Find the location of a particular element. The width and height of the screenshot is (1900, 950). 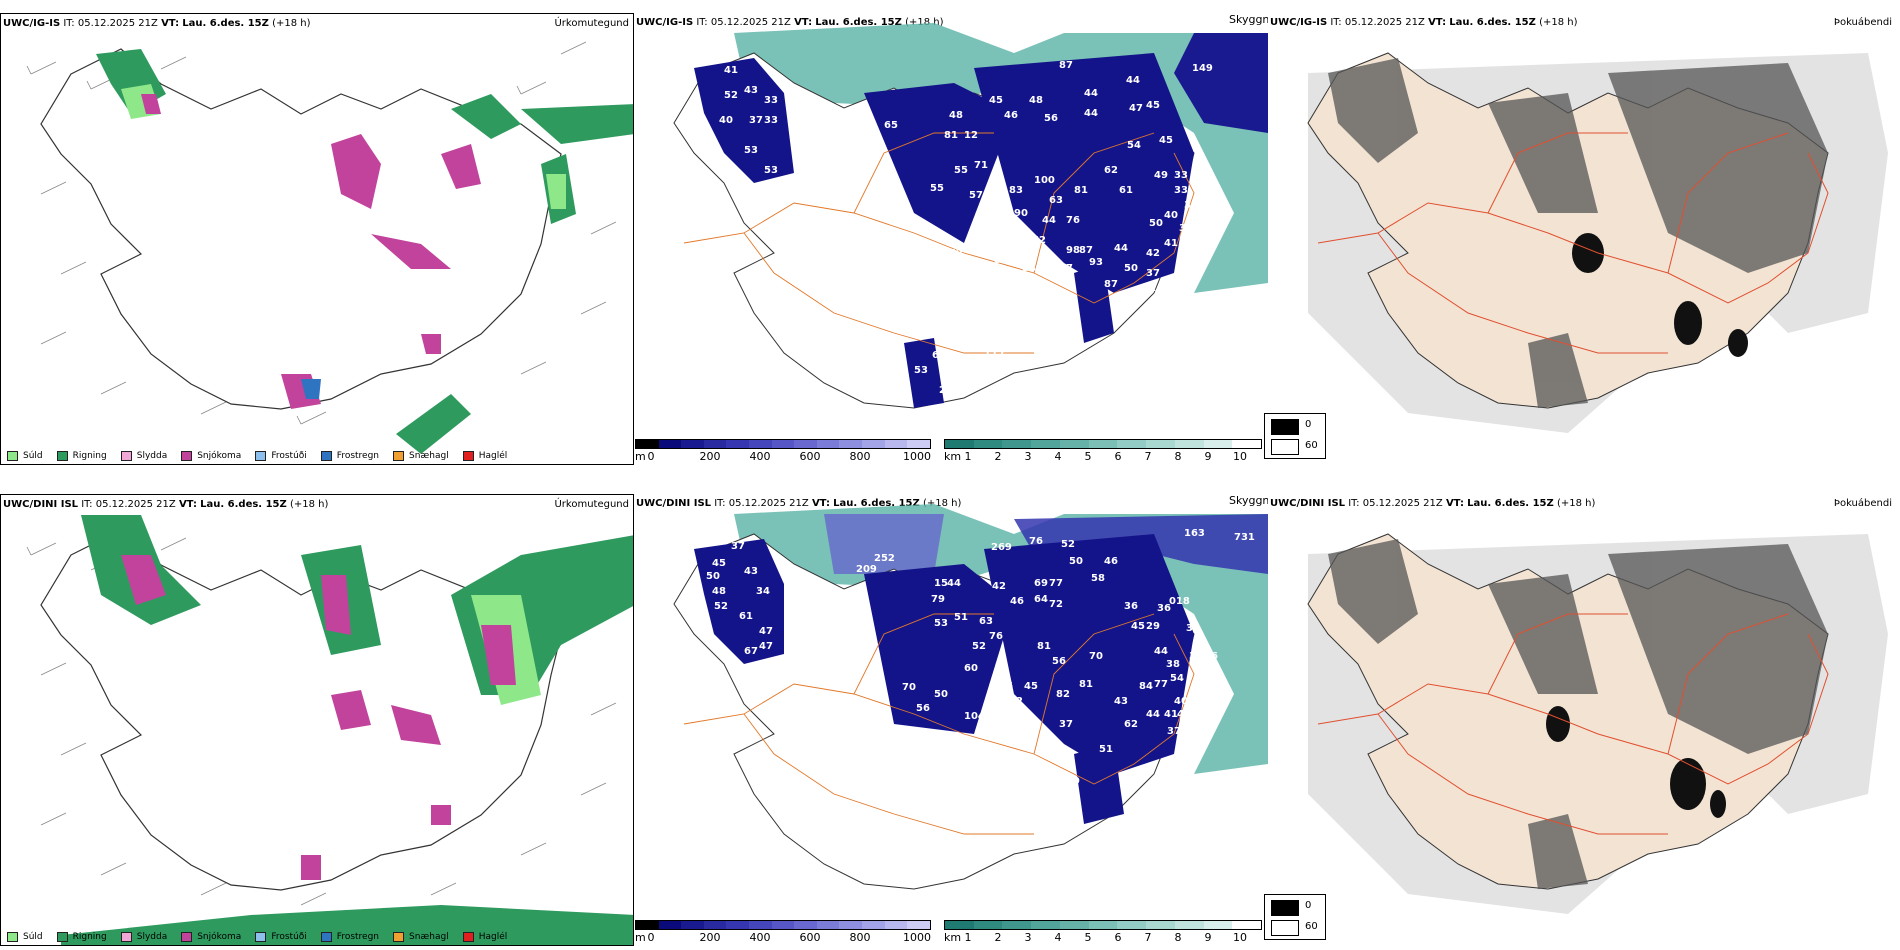

svg-text: 25 is located at coordinates (1073, 345).